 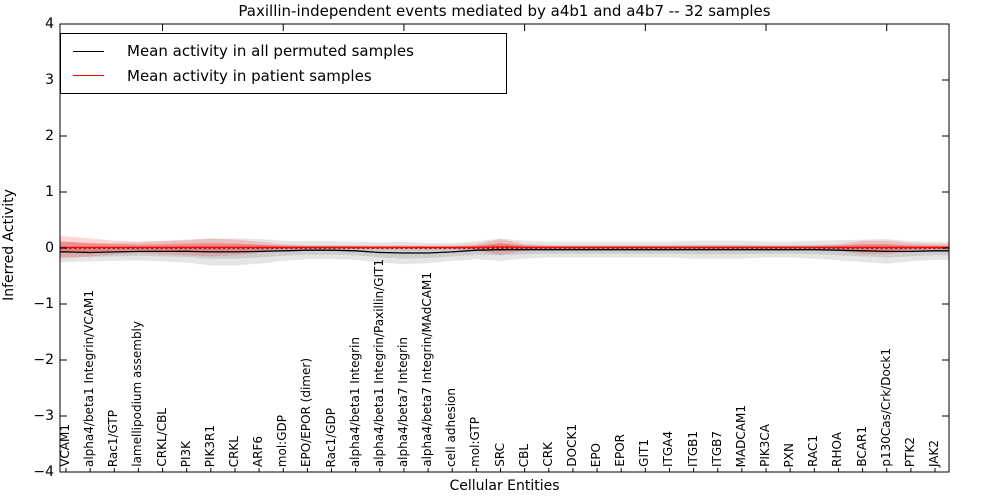 What do you see at coordinates (596, 454) in the screenshot?
I see `x-category-label: EPO` at bounding box center [596, 454].